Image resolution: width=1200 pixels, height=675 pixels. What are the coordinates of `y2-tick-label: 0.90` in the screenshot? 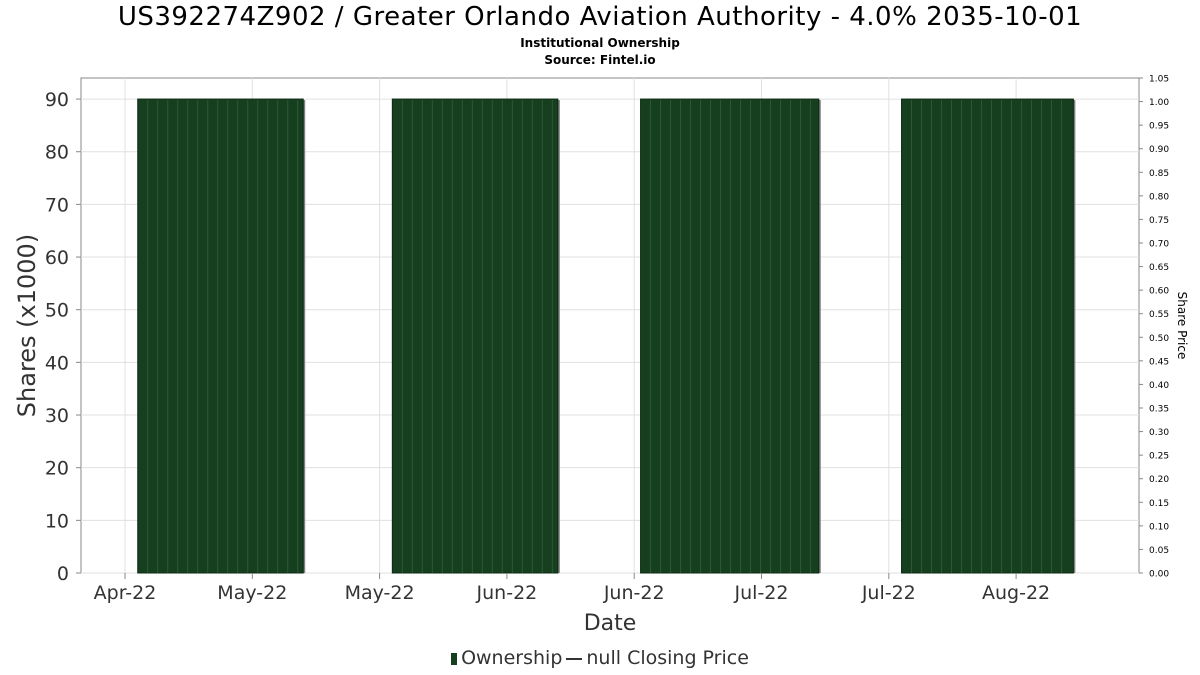 It's located at (1159, 150).